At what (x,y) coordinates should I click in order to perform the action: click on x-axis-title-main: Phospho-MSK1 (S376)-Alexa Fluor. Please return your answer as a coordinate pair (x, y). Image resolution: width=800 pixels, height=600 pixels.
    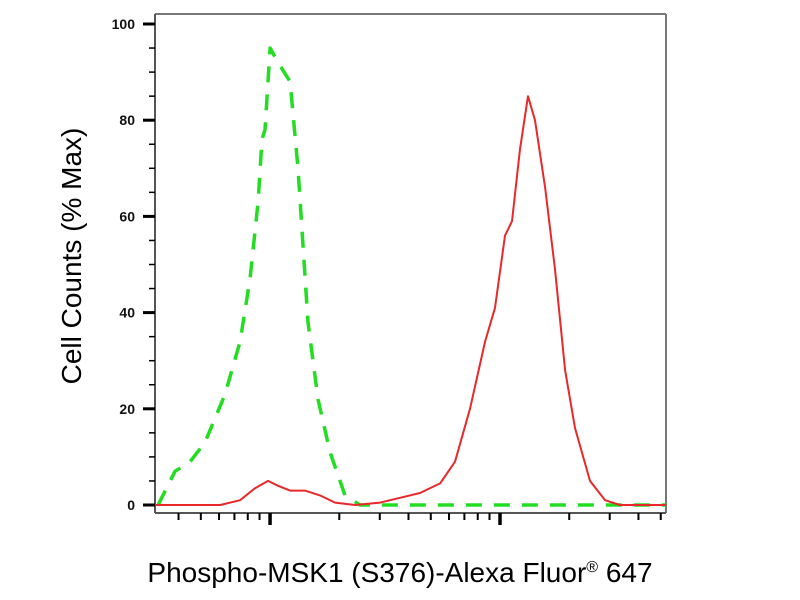
    Looking at the image, I should click on (367, 572).